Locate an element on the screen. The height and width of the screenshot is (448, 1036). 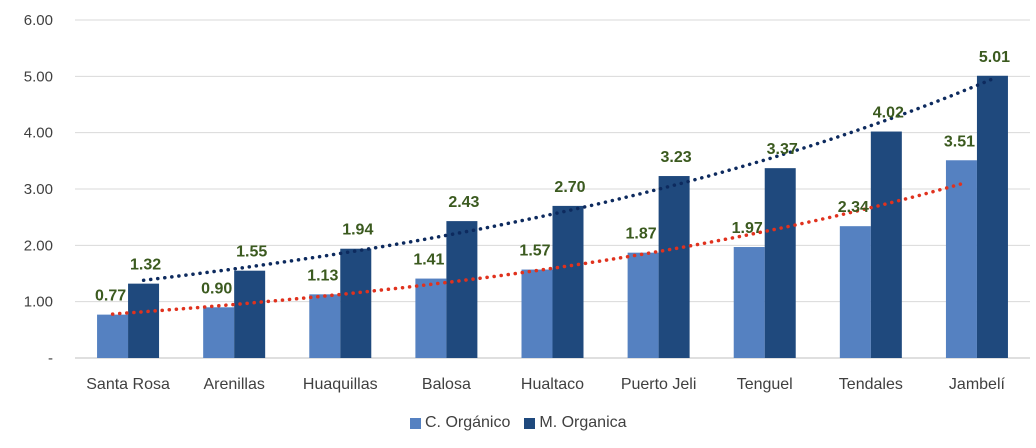
legend-item-m-organica: M. Organica is located at coordinates (575, 423).